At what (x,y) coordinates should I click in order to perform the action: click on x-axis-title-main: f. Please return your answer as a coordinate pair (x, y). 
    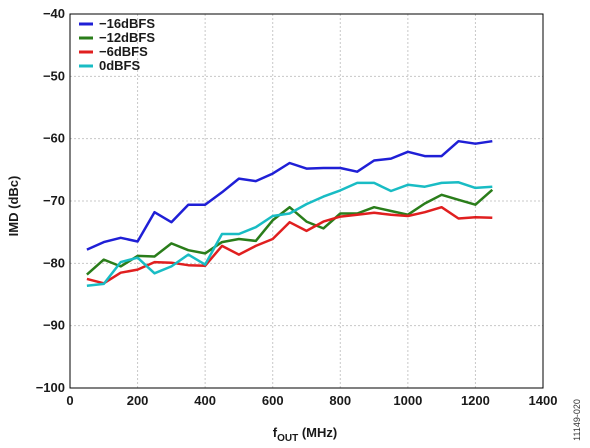
    Looking at the image, I should click on (275, 432).